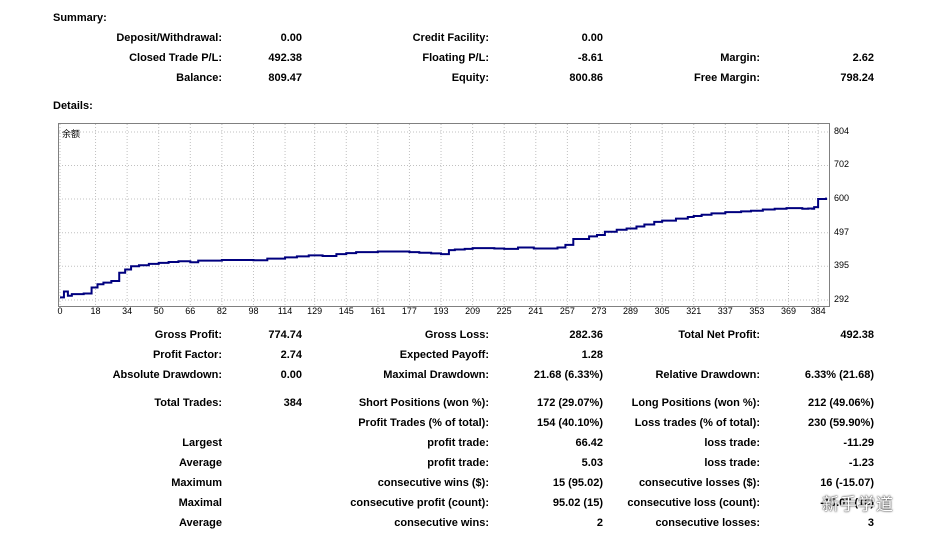 This screenshot has height=538, width=945. What do you see at coordinates (473, 311) in the screenshot?
I see `x-tick-label: 209` at bounding box center [473, 311].